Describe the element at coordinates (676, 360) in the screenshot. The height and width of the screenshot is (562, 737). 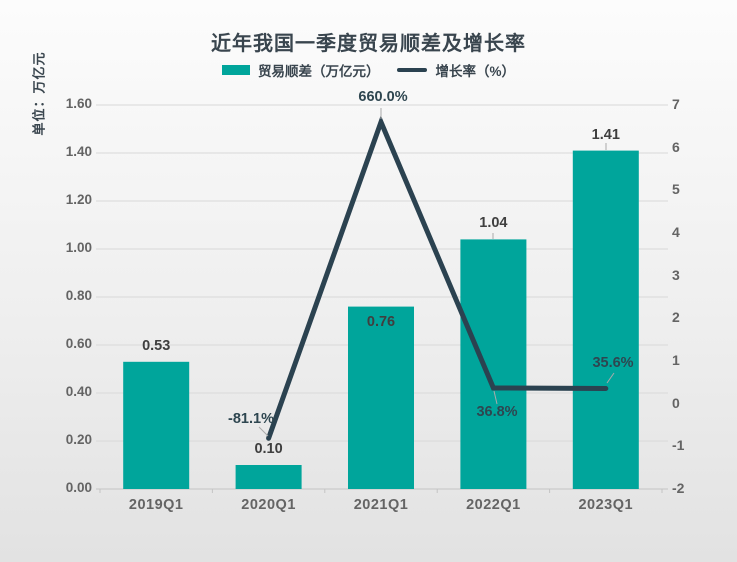
I see `right-axis-tick: 1` at that location.